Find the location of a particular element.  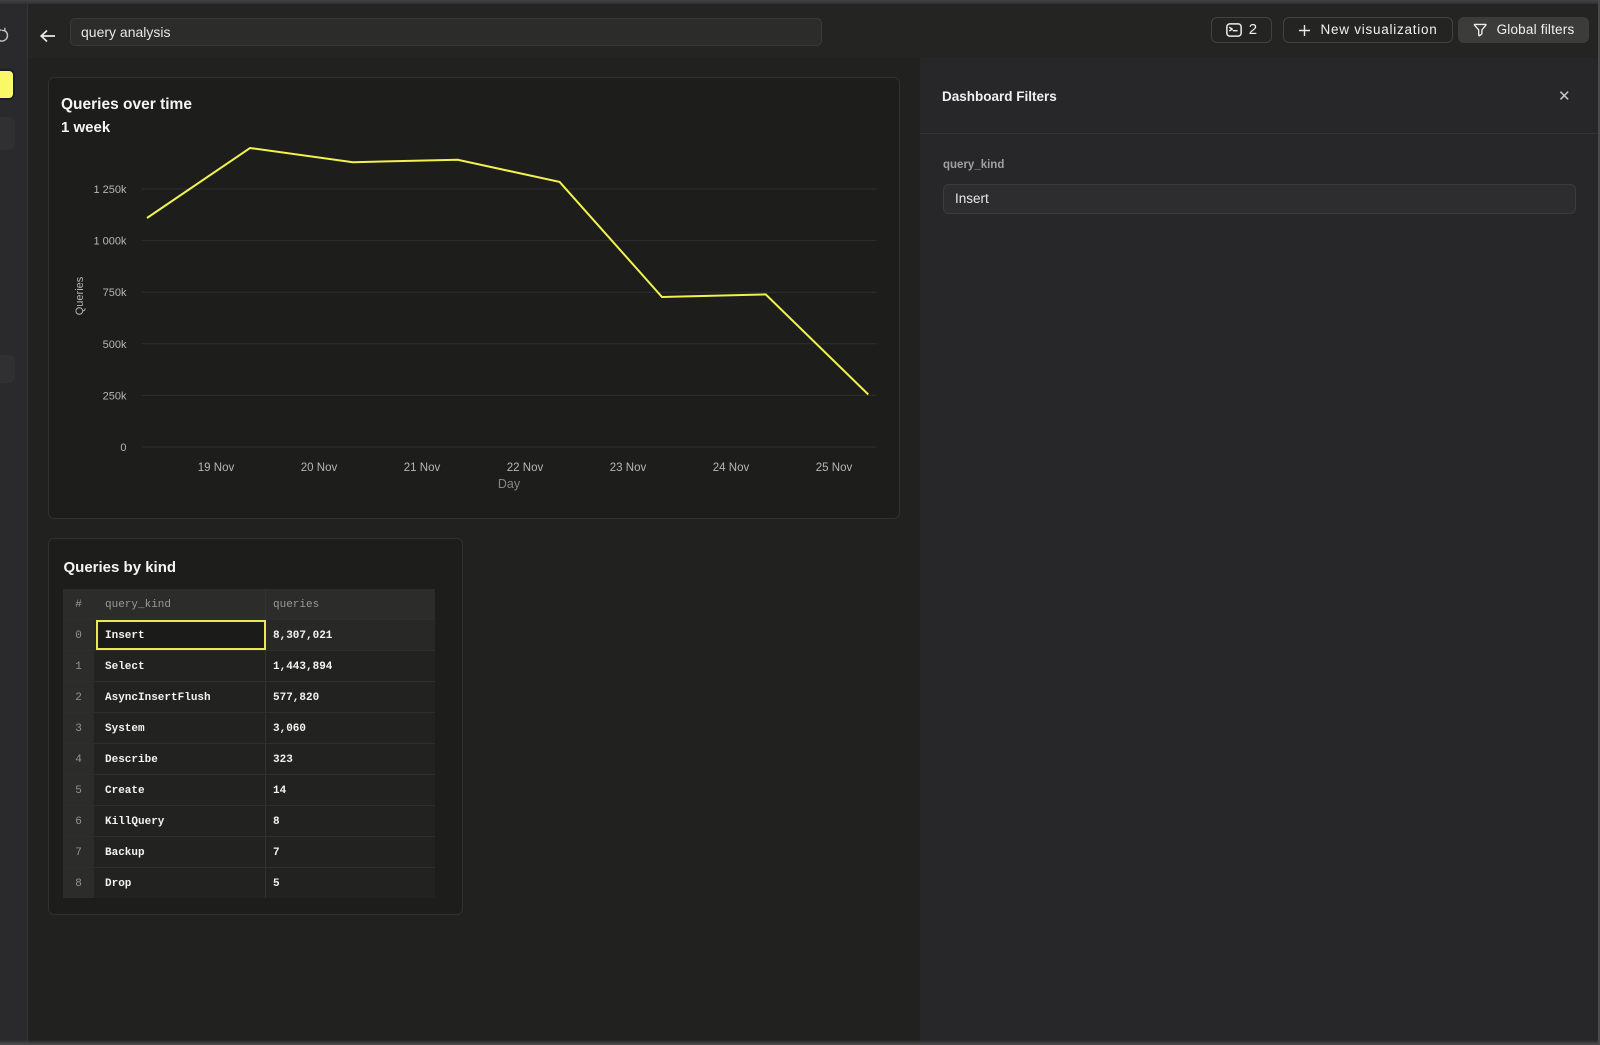

svg-text: Day is located at coordinates (509, 484).